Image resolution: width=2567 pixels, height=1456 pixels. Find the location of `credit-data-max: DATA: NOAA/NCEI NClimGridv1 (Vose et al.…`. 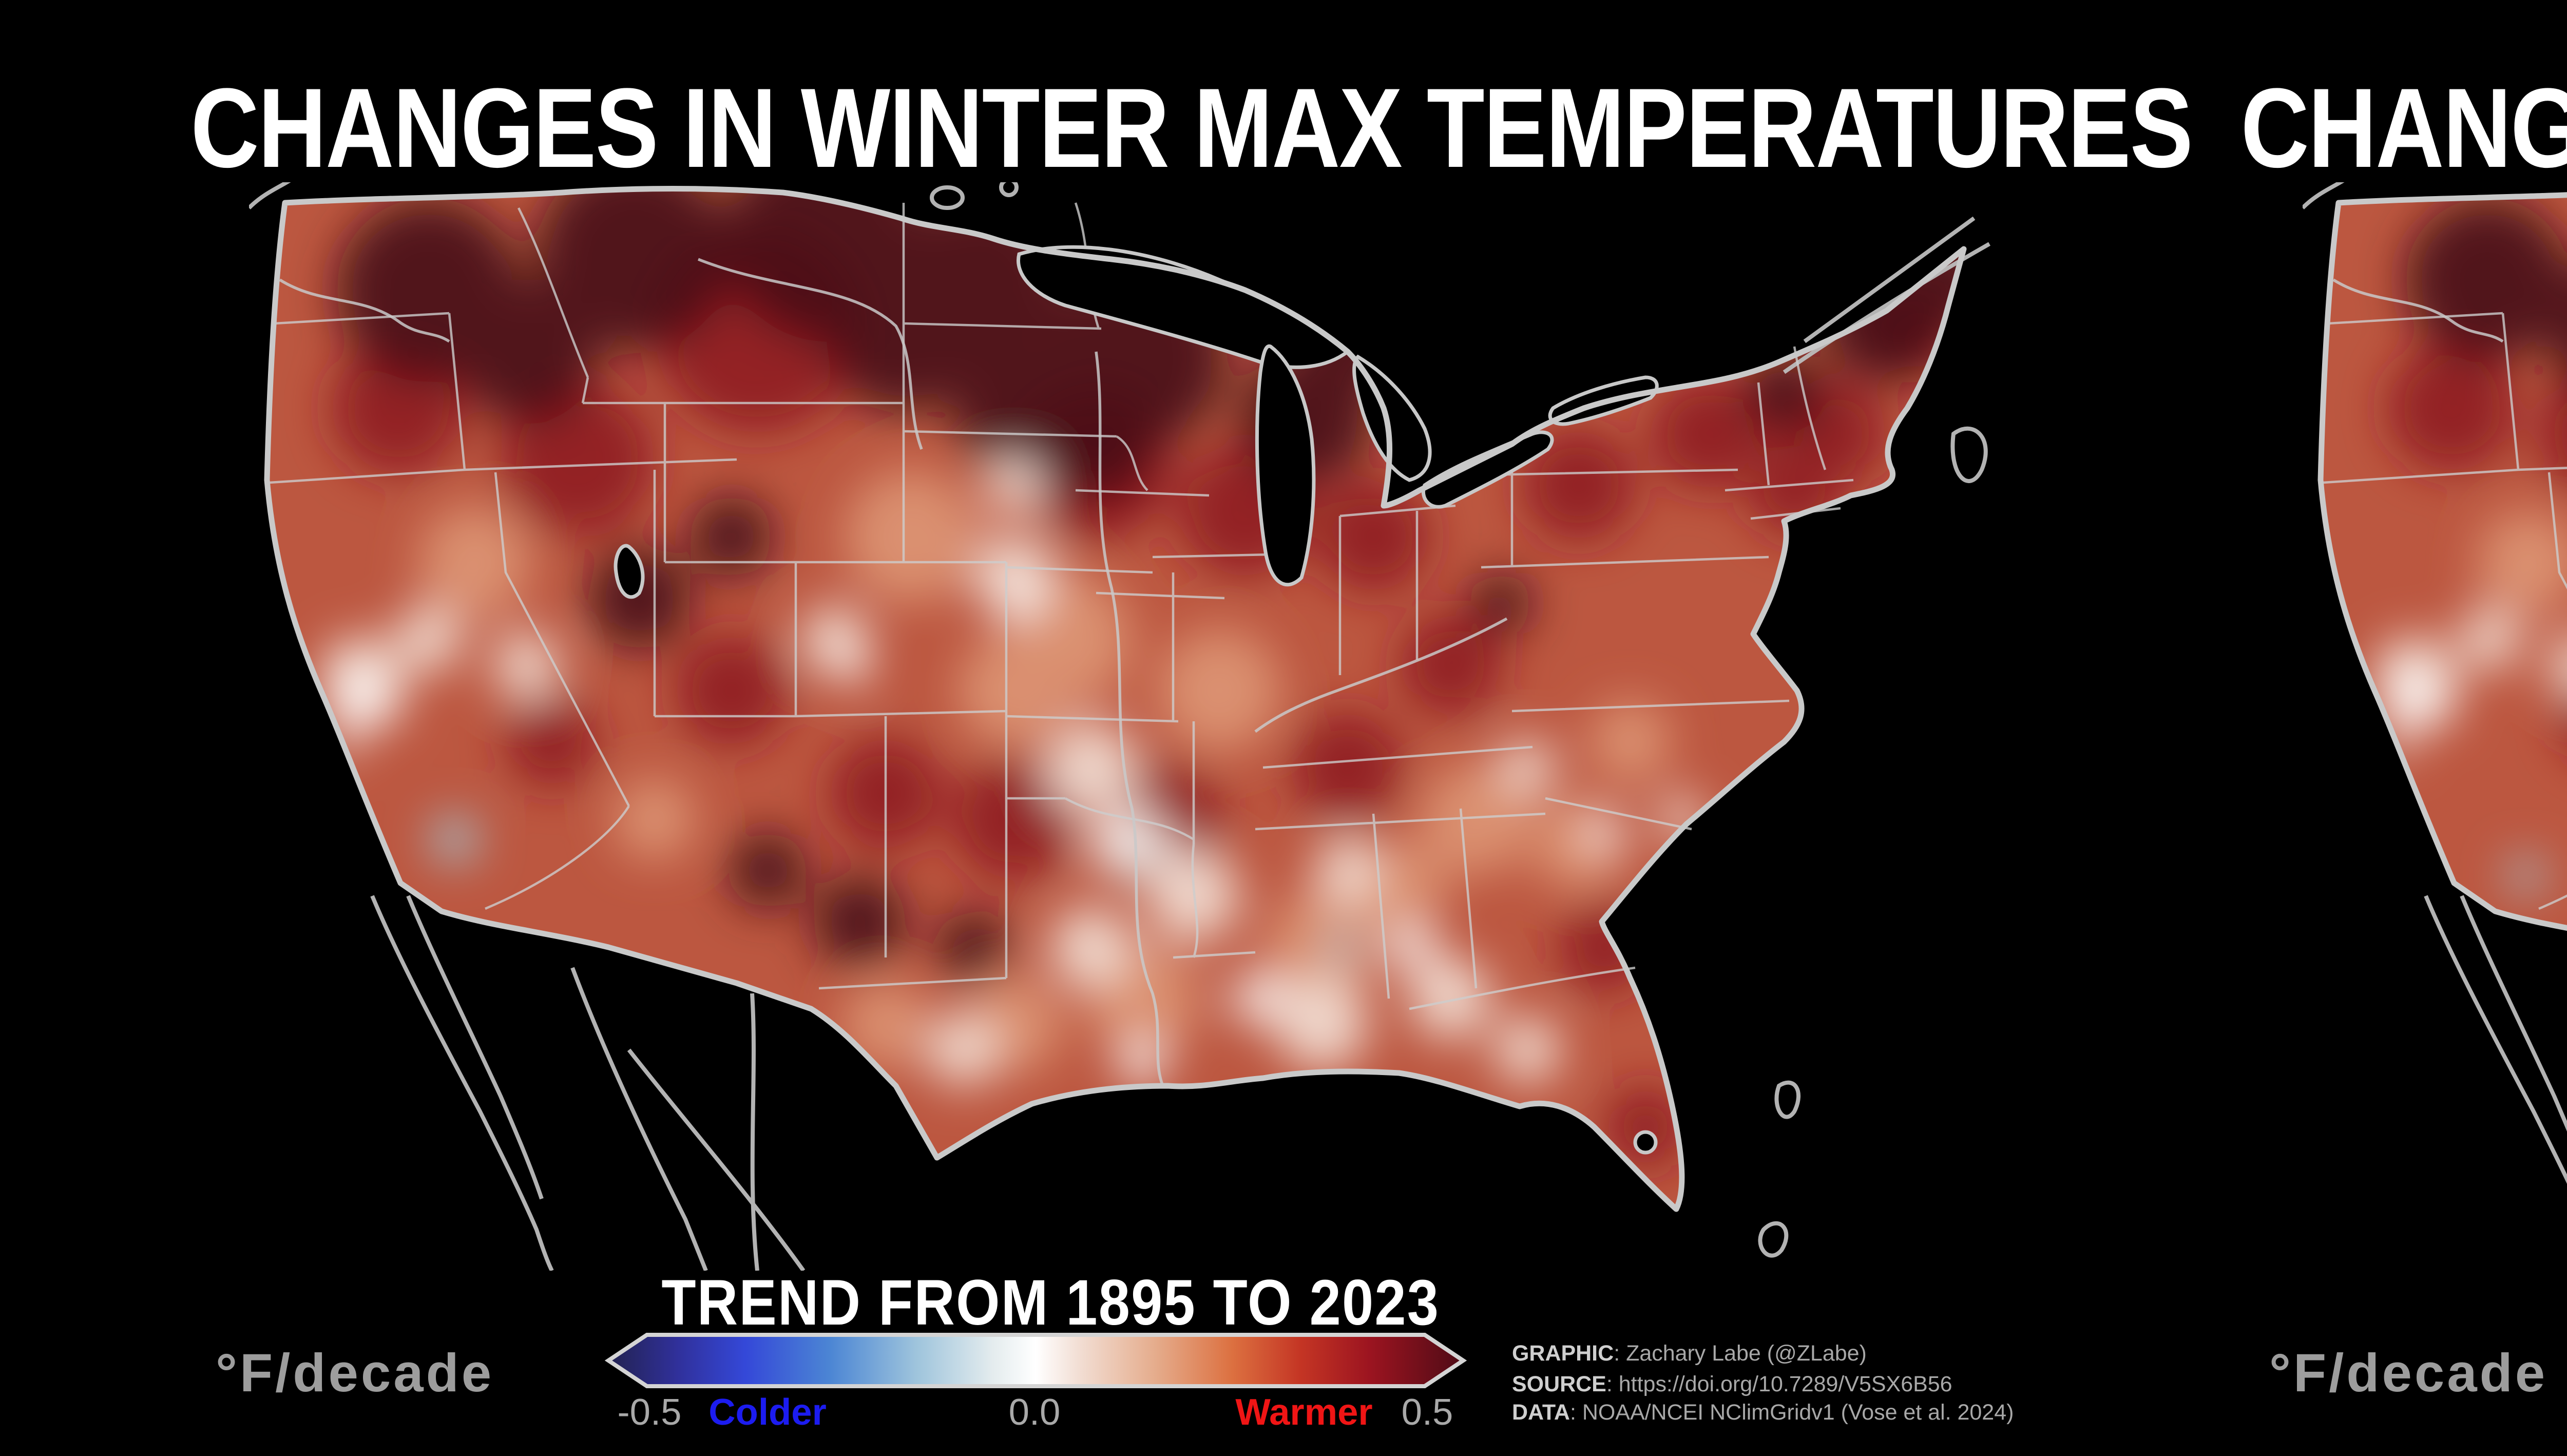

credit-data-max: DATA: NOAA/NCEI NClimGridv1 (Vose et al.… is located at coordinates (1763, 1414).